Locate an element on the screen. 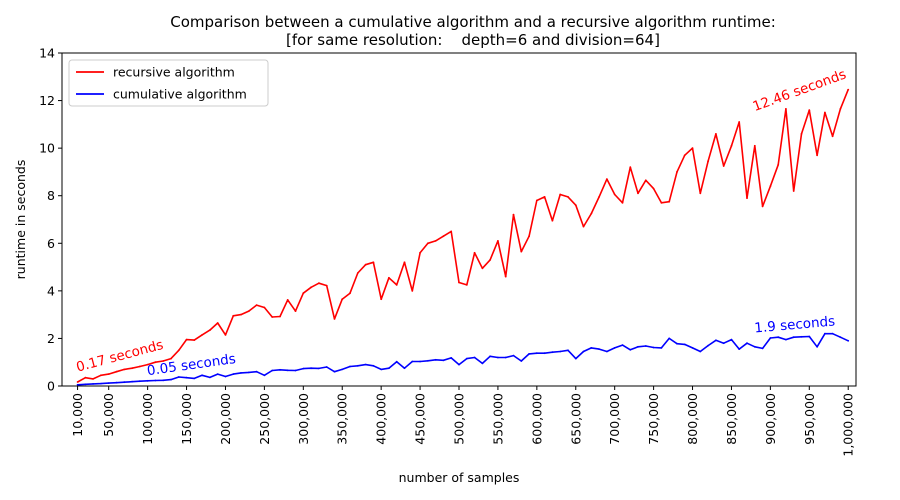 The width and height of the screenshot is (900, 500). y-tick-label: 8 is located at coordinates (51, 195).